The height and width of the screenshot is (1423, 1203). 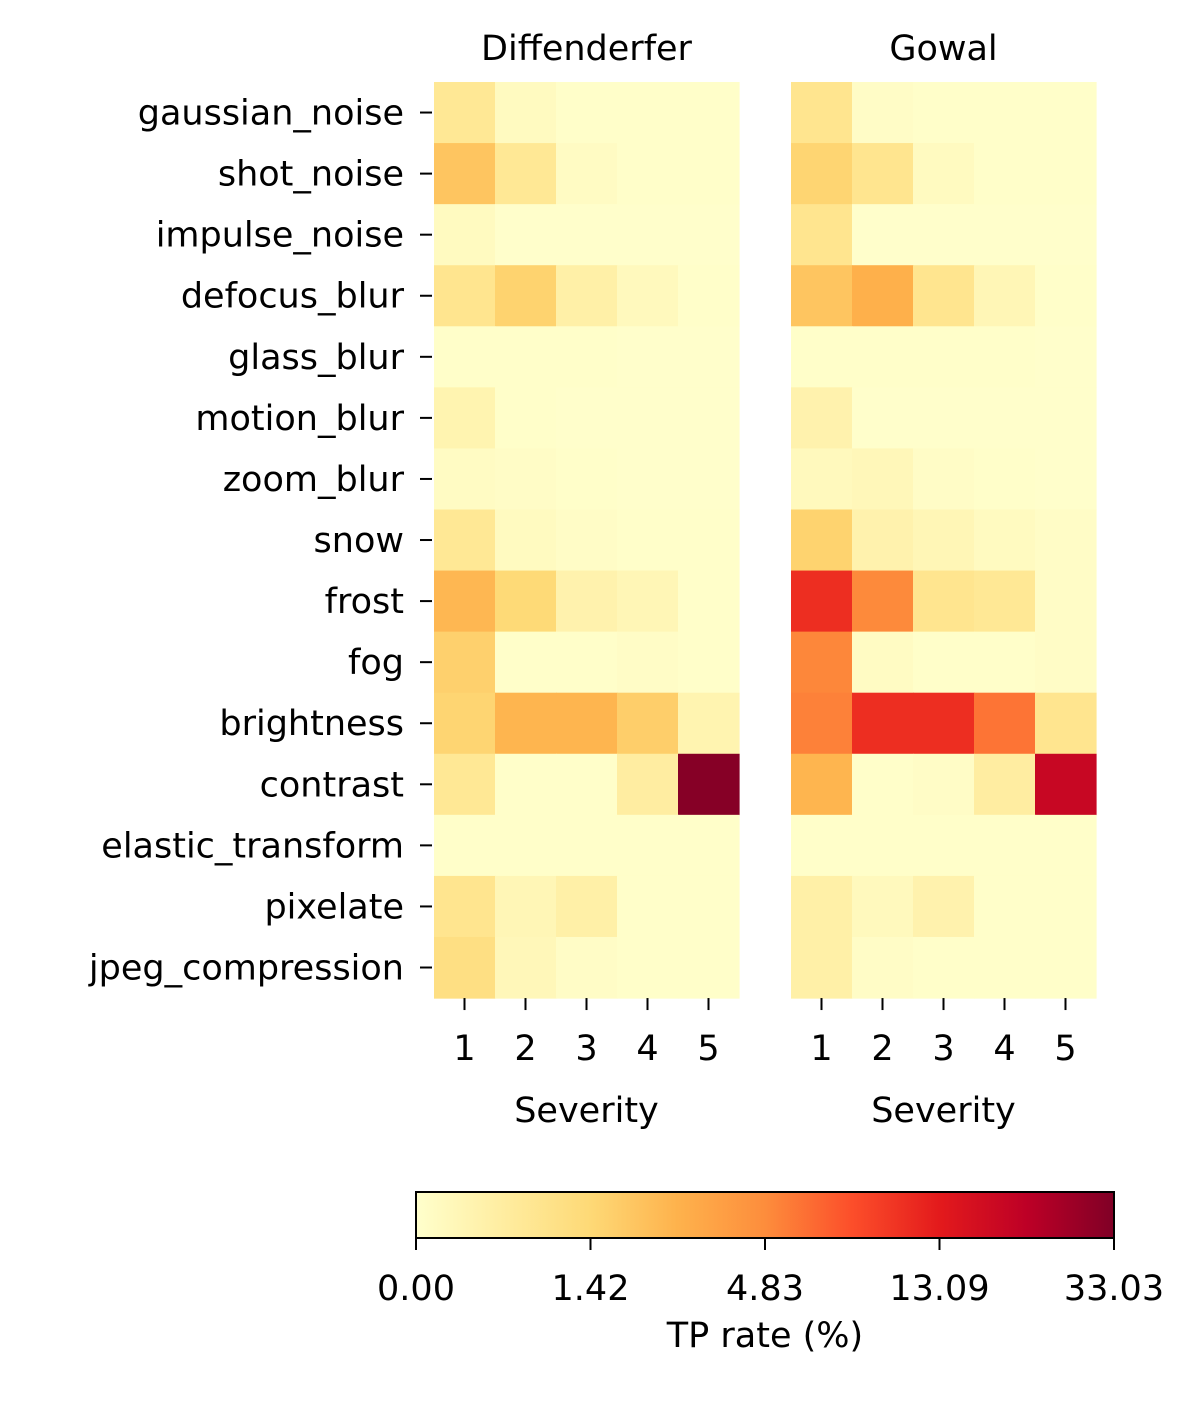 What do you see at coordinates (770, 1273) in the screenshot?
I see `colorbar-ticks: 0.00 1.42 4.83 13.09 33.03` at bounding box center [770, 1273].